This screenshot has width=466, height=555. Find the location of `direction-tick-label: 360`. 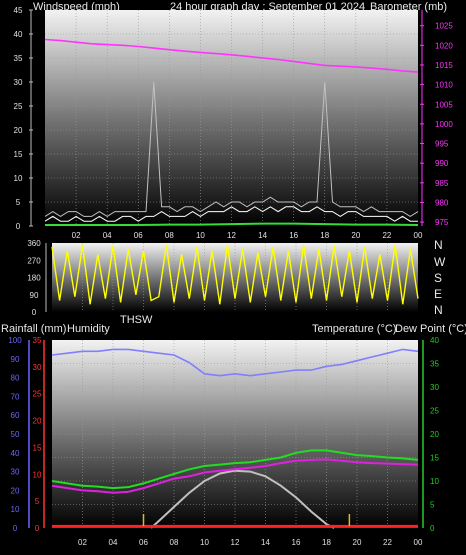

direction-tick-label: 360 is located at coordinates (34, 243).